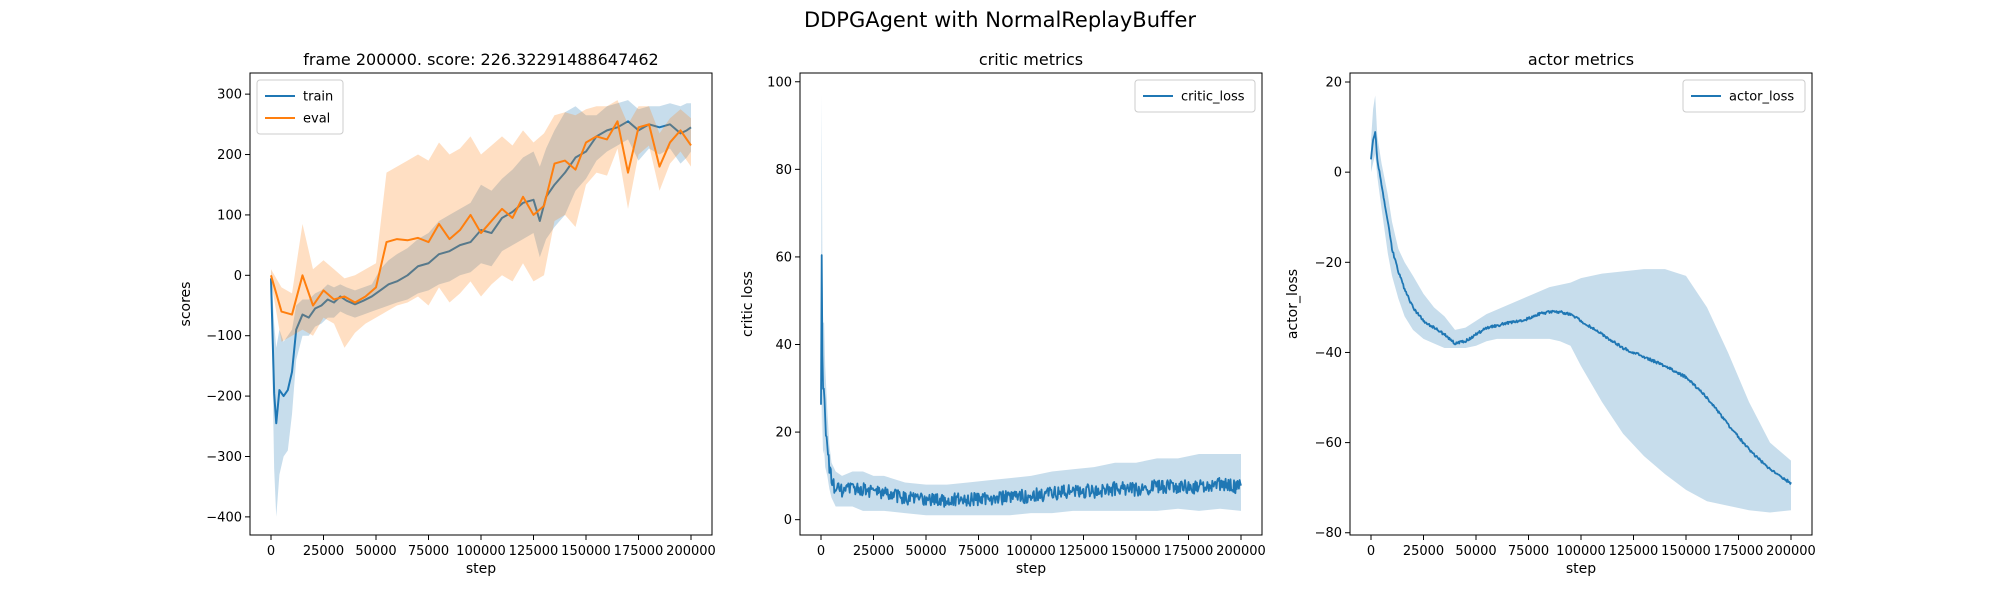  I want to click on critic-xlabel: step, so click(1031, 569).